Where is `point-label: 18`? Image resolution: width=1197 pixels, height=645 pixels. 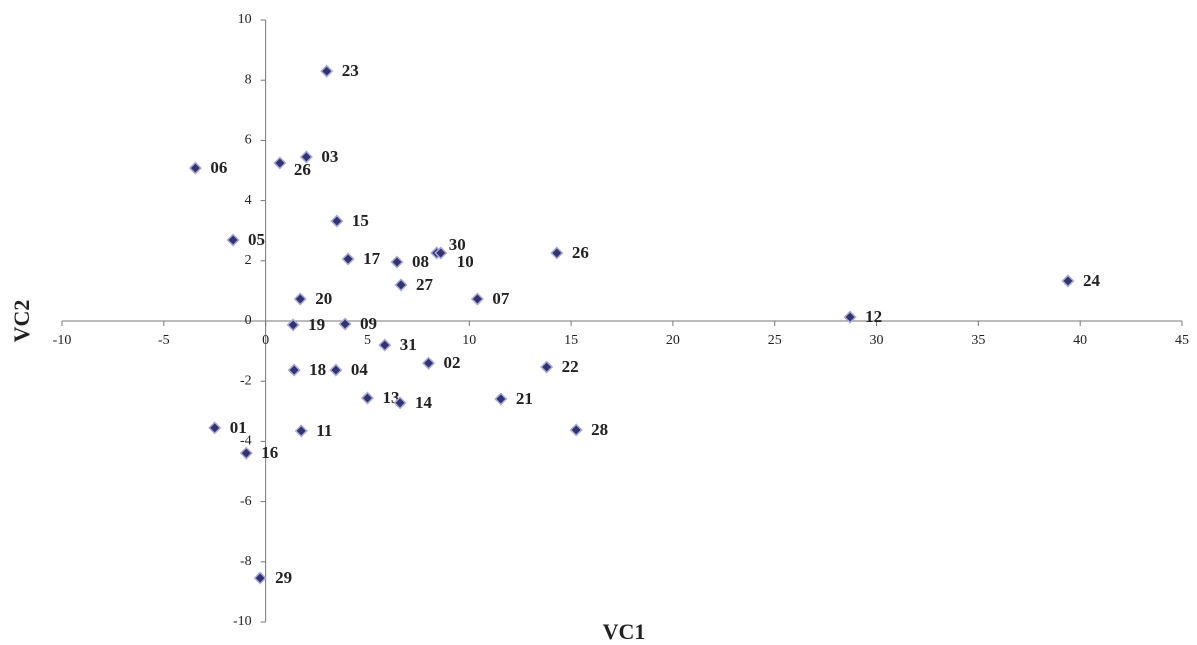
point-label: 18 is located at coordinates (317, 369).